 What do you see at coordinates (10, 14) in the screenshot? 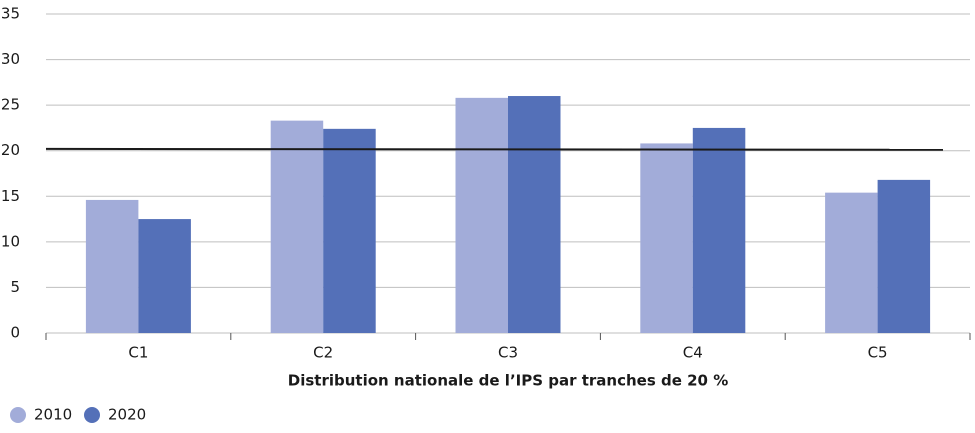
I see `y-tick-label: 35` at bounding box center [10, 14].